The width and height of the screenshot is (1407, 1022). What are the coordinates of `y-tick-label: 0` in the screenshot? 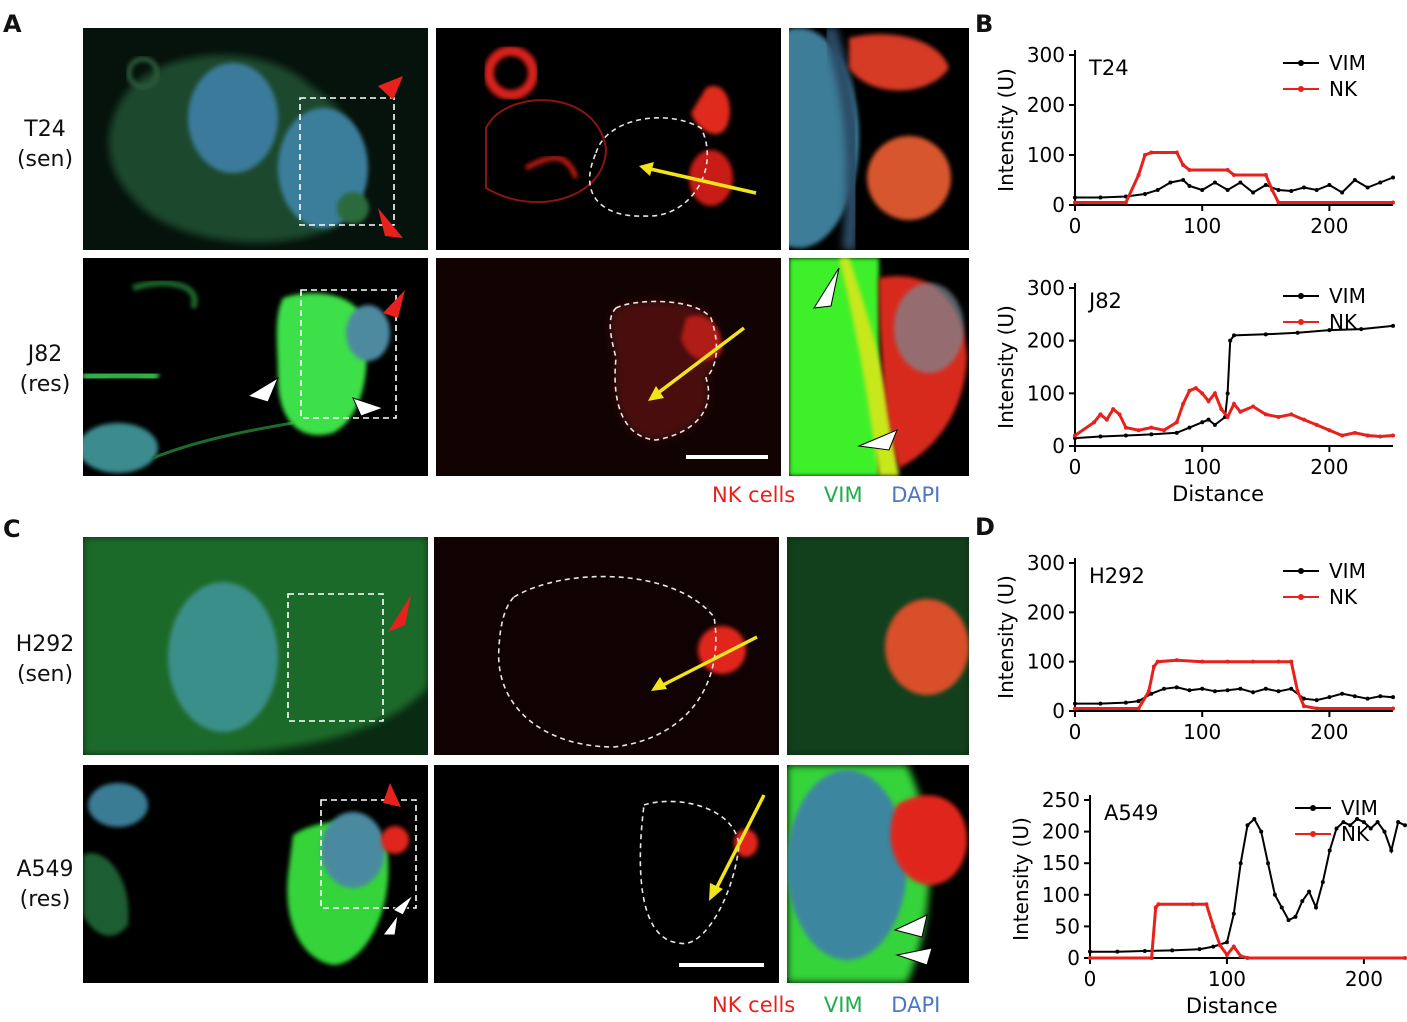 It's located at (1058, 711).